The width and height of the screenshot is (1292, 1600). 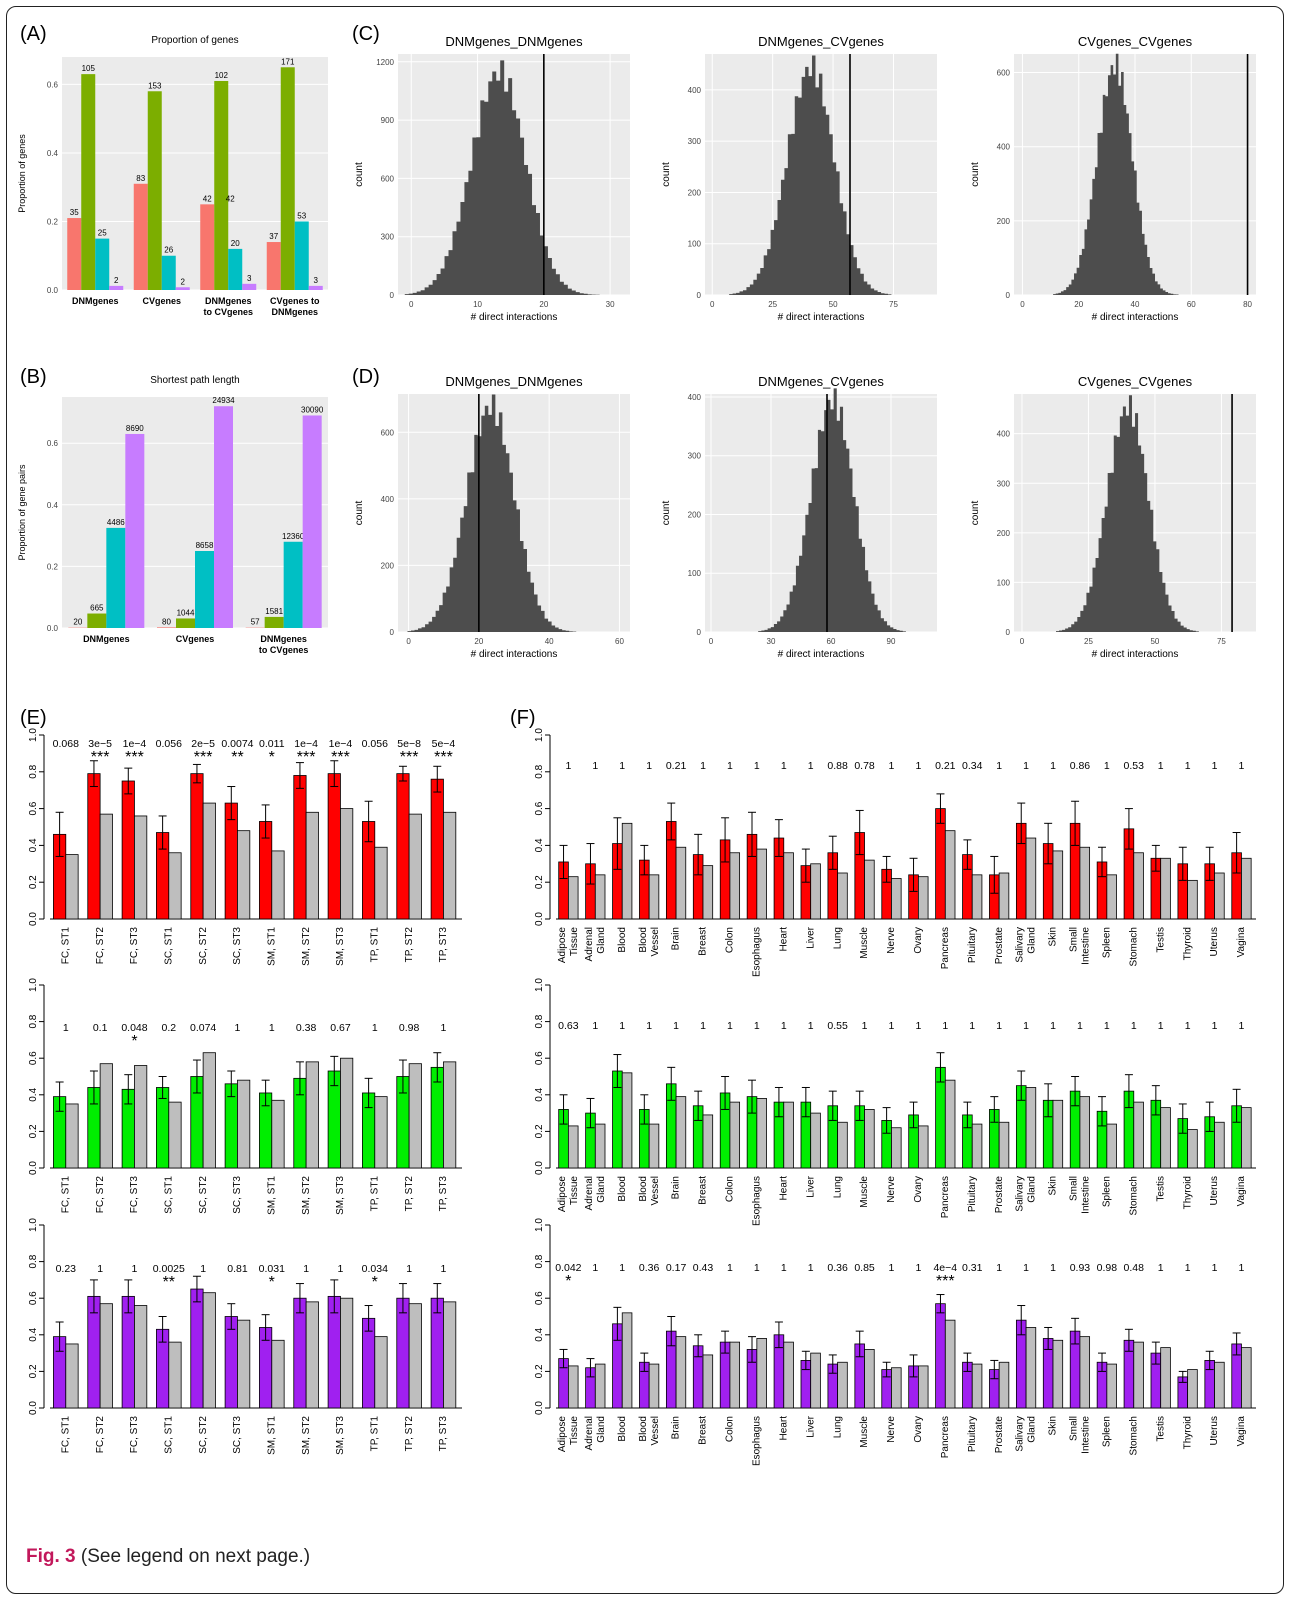 I want to click on x-tick-label: Gland, so click(x=601, y=1189).